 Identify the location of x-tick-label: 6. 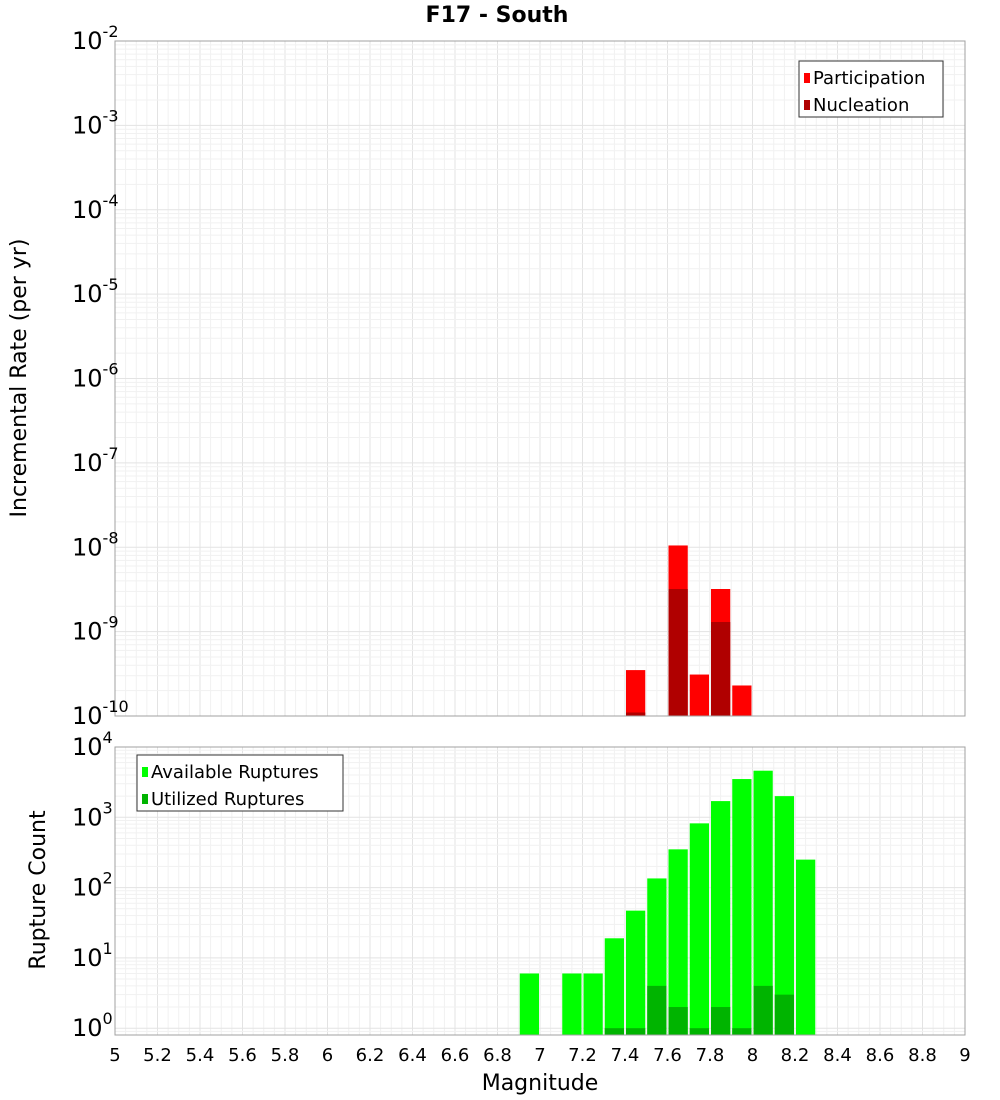
(327, 1055).